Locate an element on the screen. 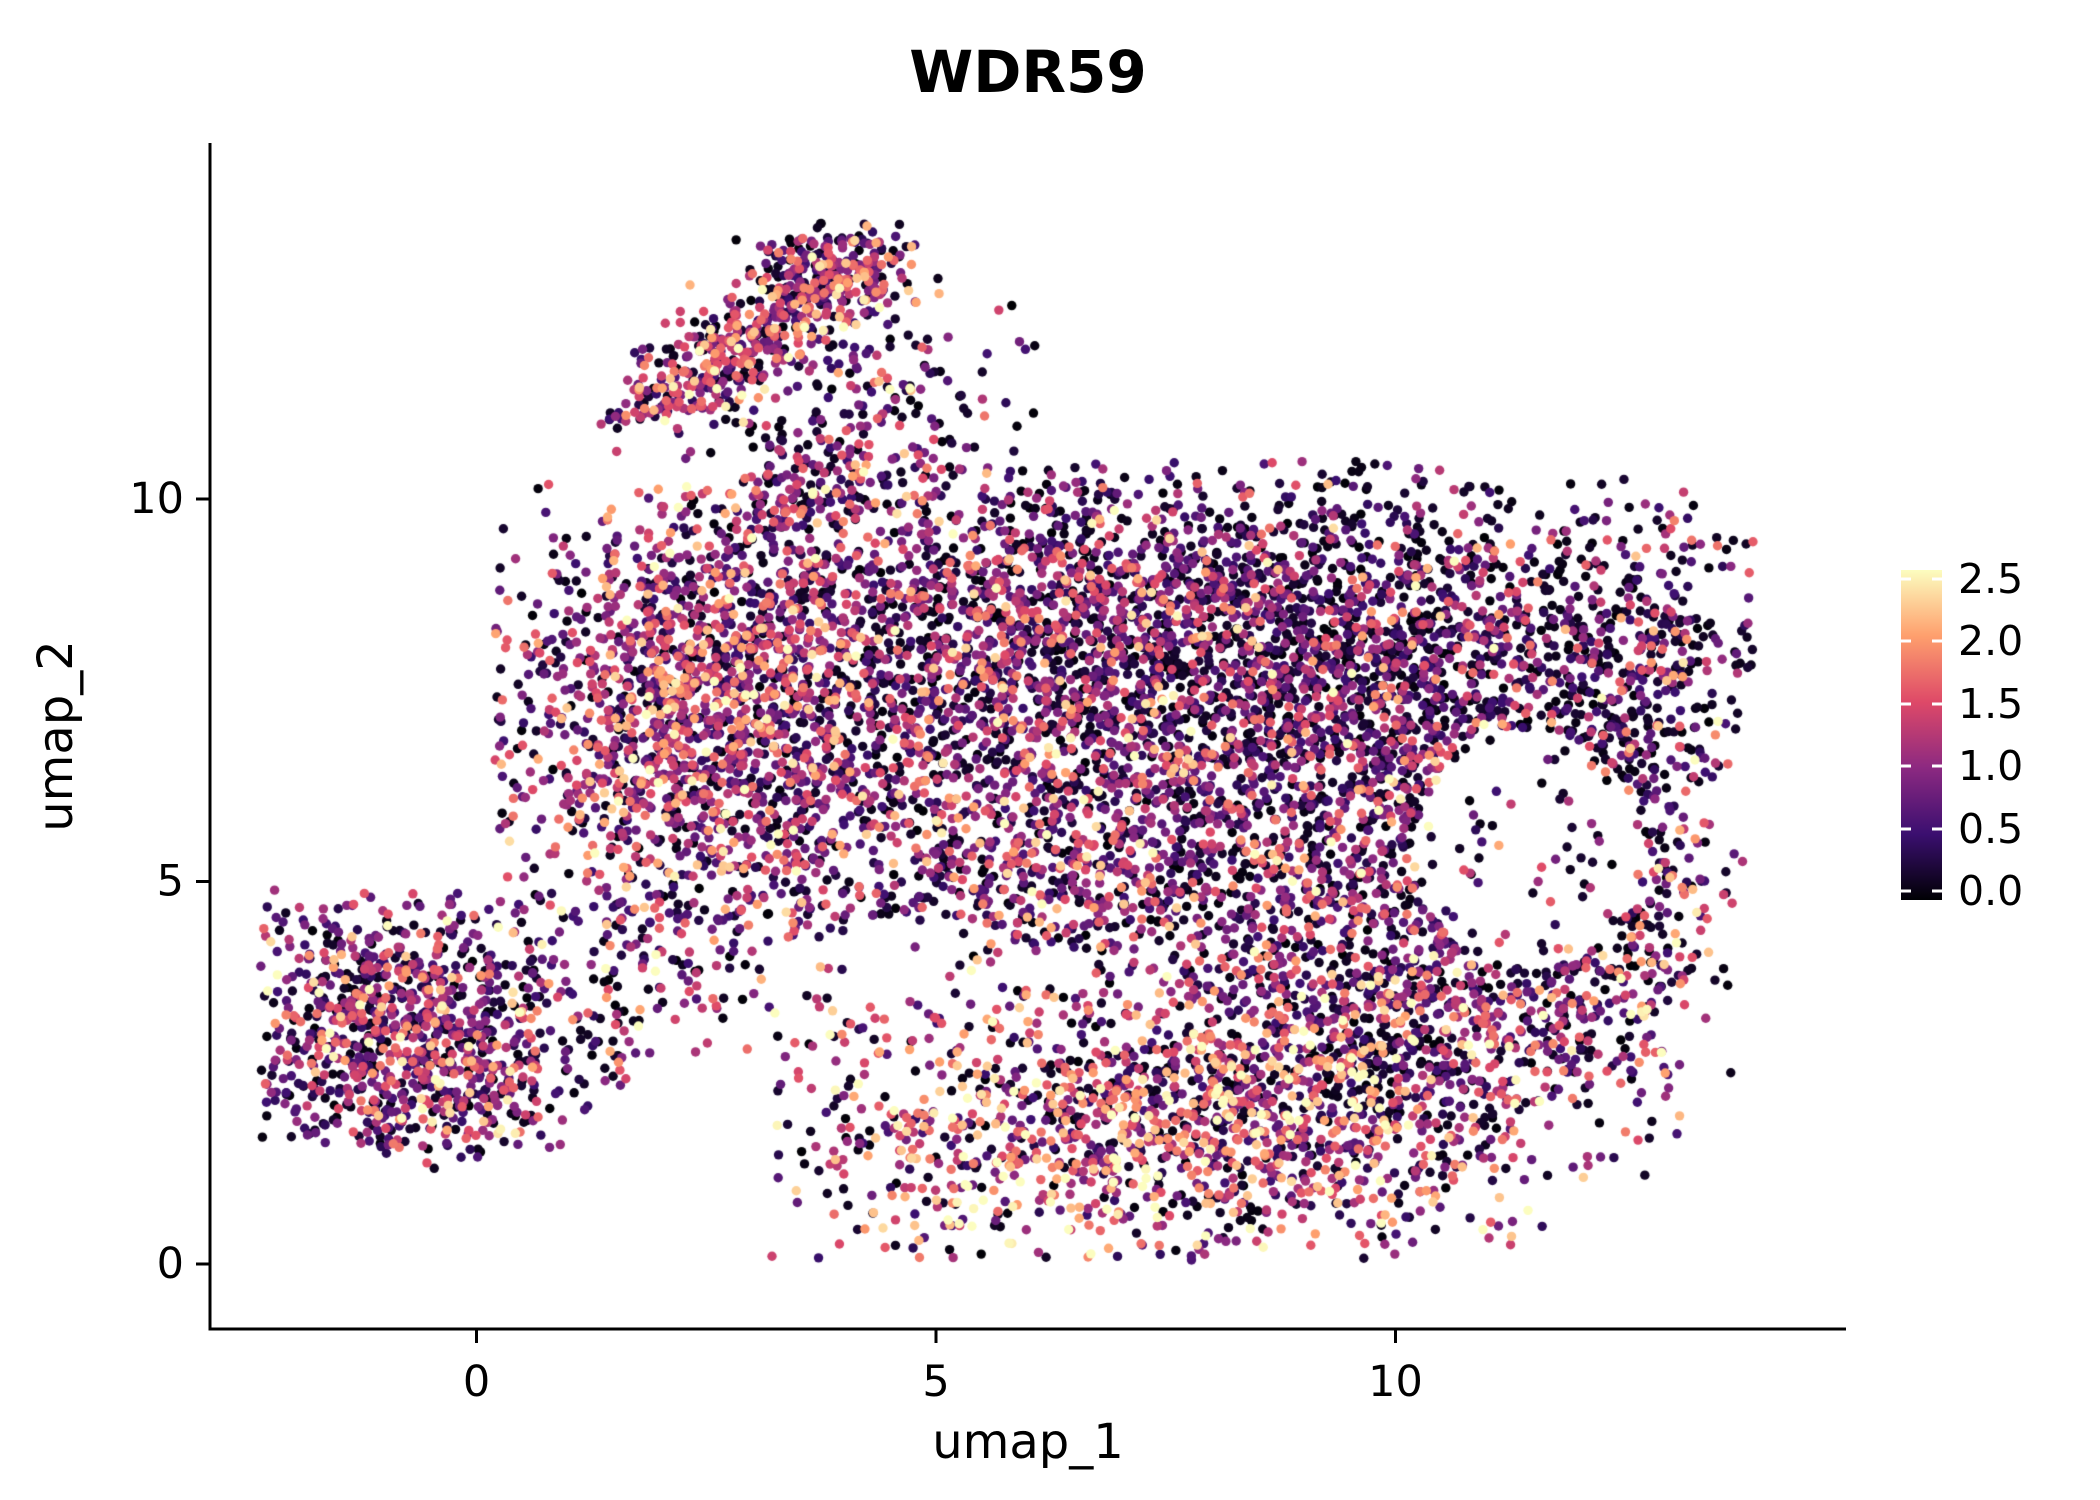 This screenshot has height=1500, width=2100. x-tick-label-5: 5 is located at coordinates (935, 1382).